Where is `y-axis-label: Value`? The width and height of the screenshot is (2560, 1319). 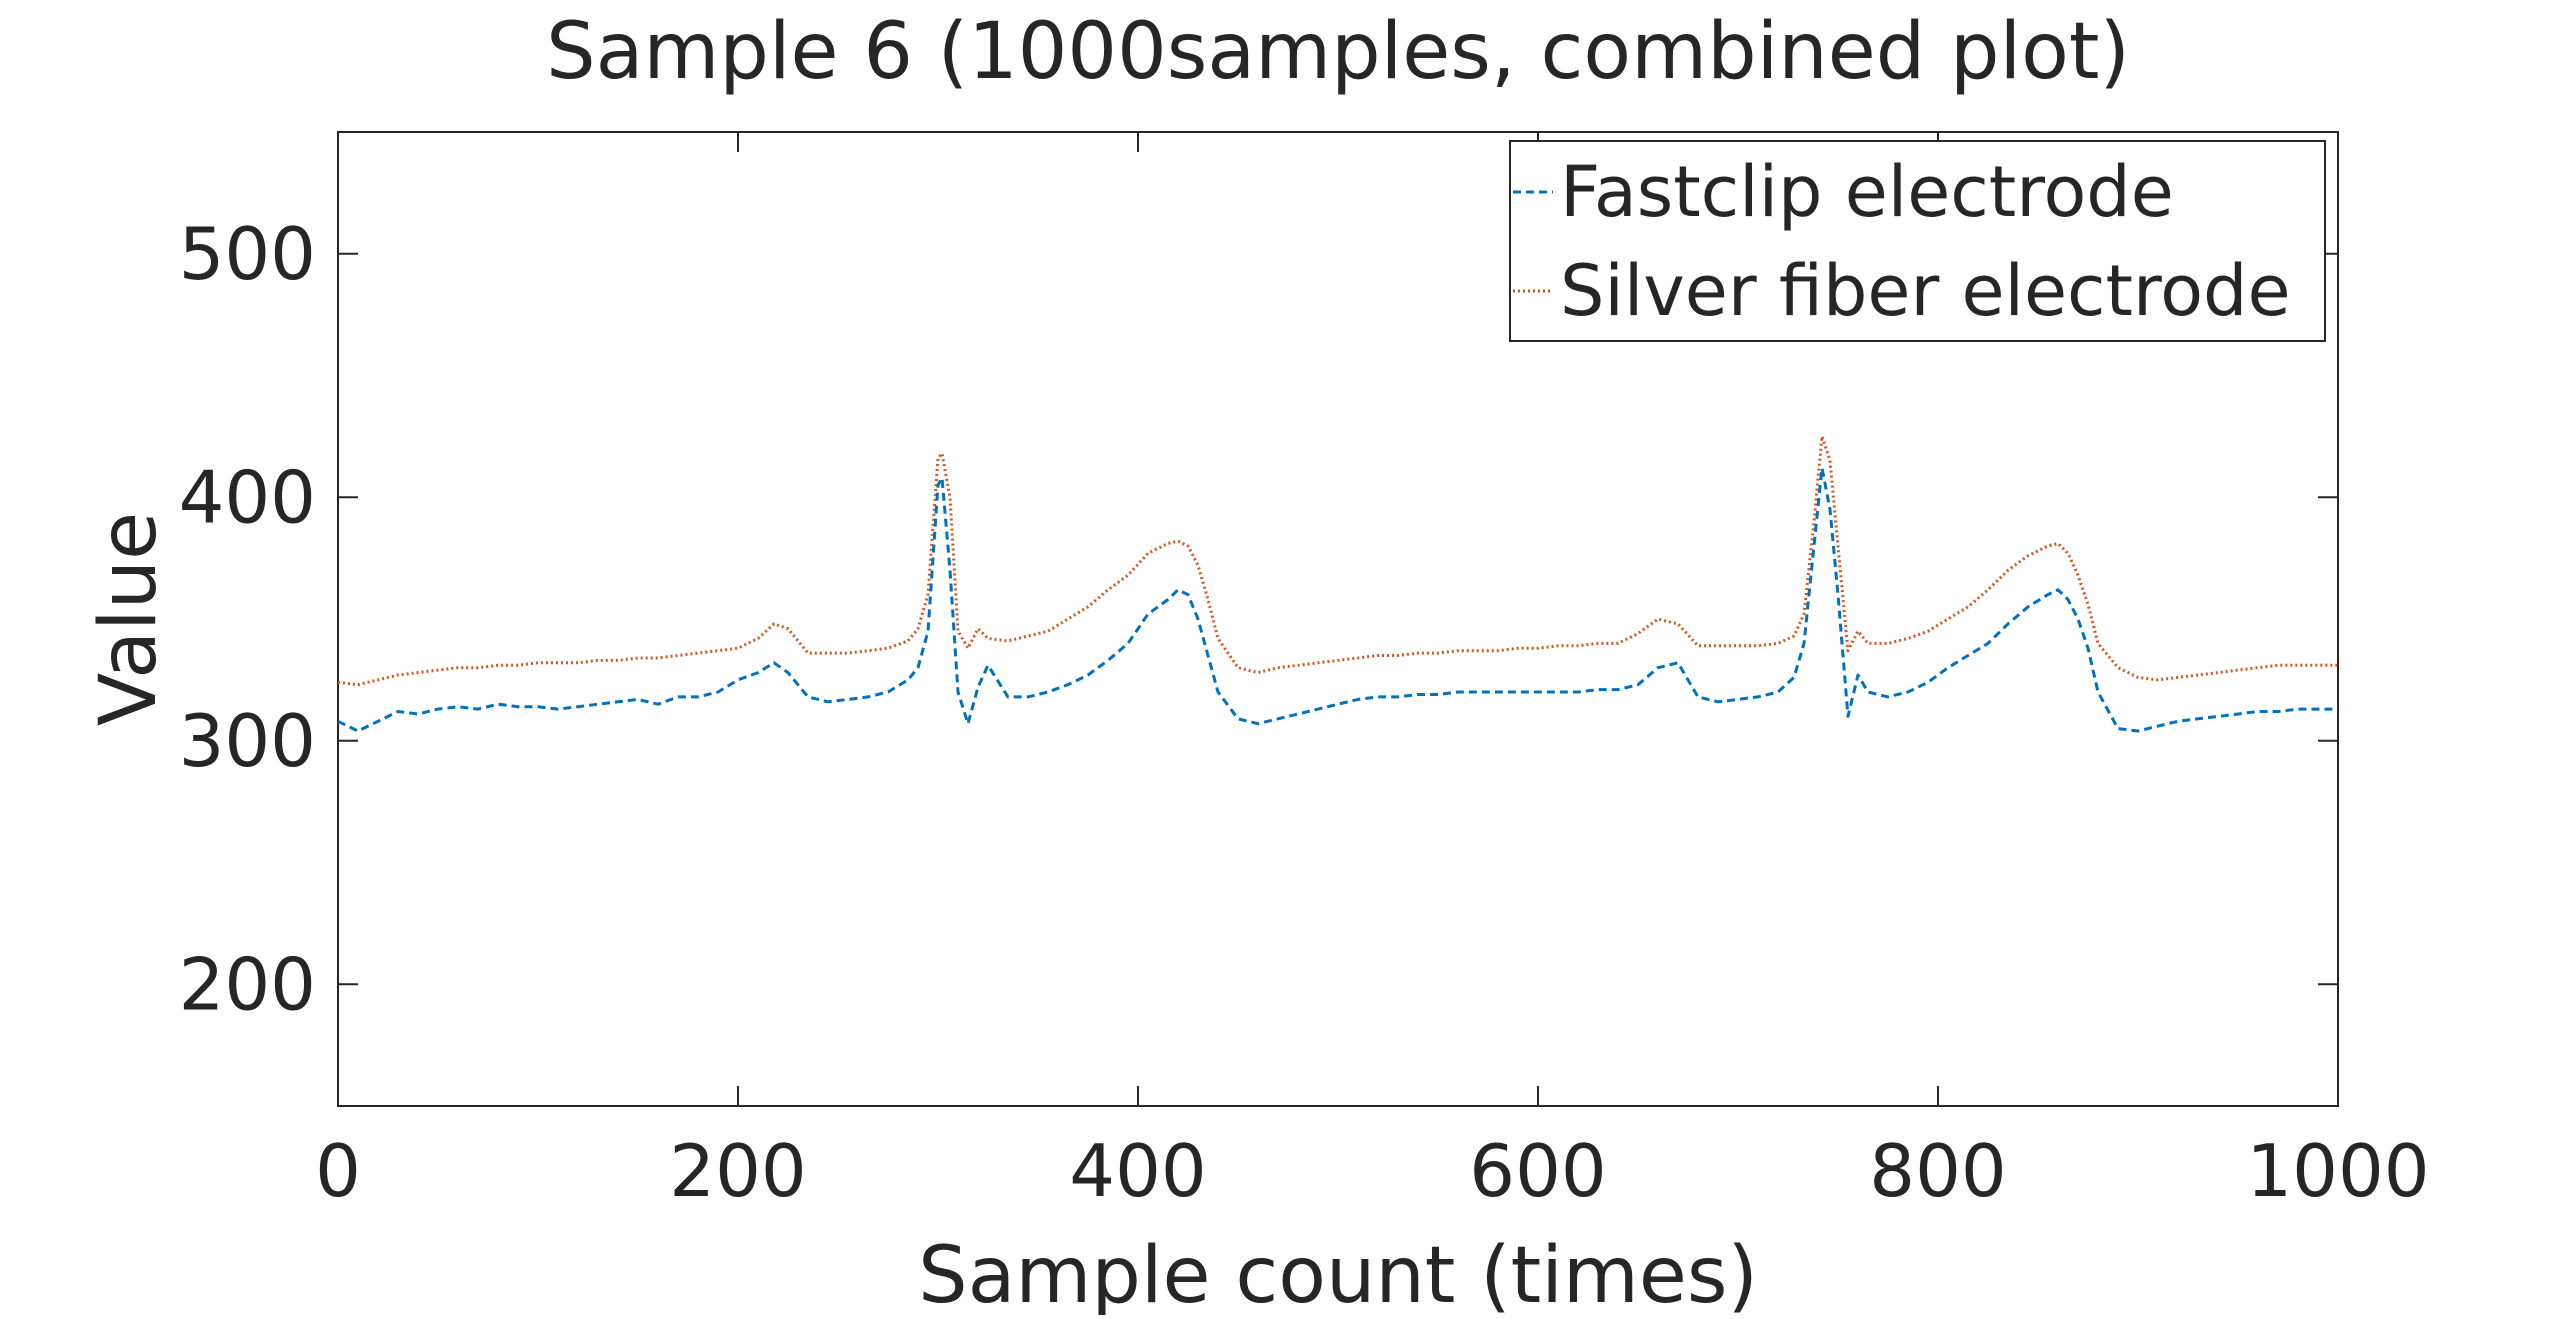
y-axis-label: Value is located at coordinates (129, 619).